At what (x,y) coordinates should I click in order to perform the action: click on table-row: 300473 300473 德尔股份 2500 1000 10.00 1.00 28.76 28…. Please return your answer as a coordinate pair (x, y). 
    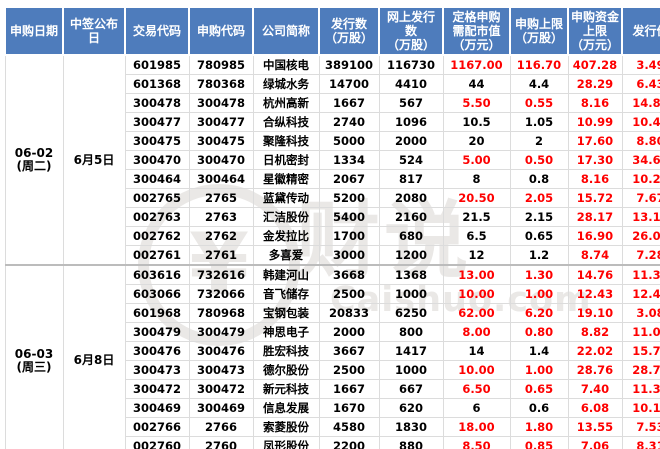
    Looking at the image, I should click on (332, 370).